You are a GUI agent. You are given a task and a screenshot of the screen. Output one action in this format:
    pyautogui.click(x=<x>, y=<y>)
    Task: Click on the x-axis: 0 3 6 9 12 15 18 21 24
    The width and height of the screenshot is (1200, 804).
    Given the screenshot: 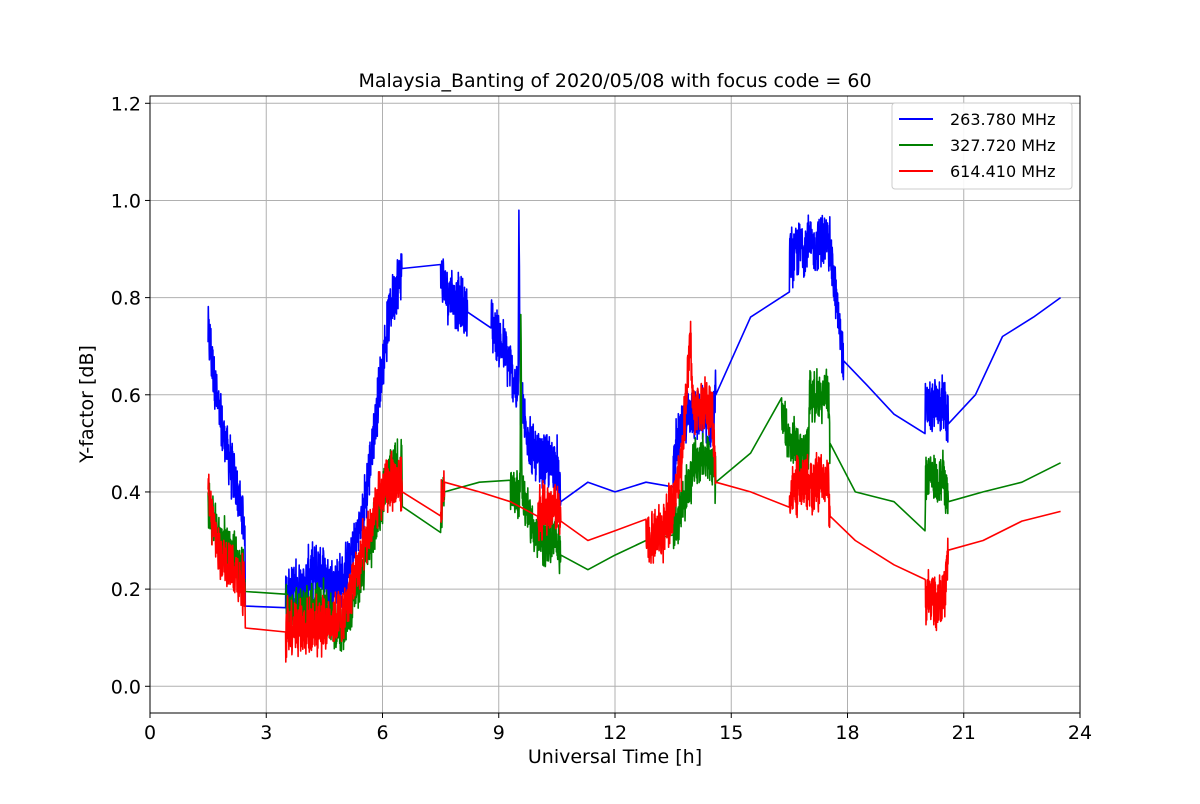 What is the action you would take?
    pyautogui.click(x=618, y=728)
    